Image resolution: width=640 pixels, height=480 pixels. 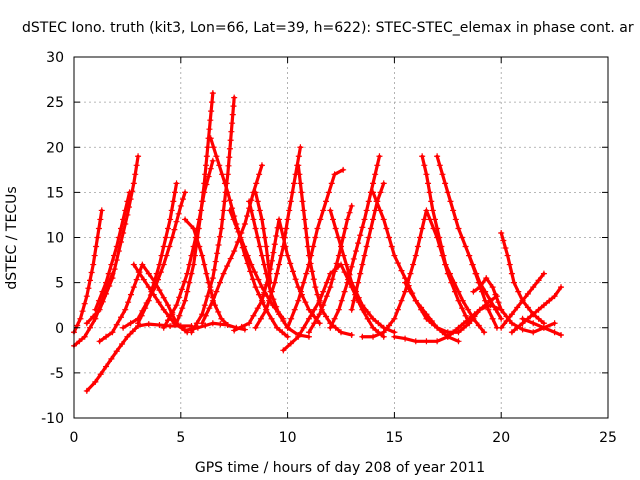 What do you see at coordinates (501, 438) in the screenshot?
I see `x-tick-label: 20` at bounding box center [501, 438].